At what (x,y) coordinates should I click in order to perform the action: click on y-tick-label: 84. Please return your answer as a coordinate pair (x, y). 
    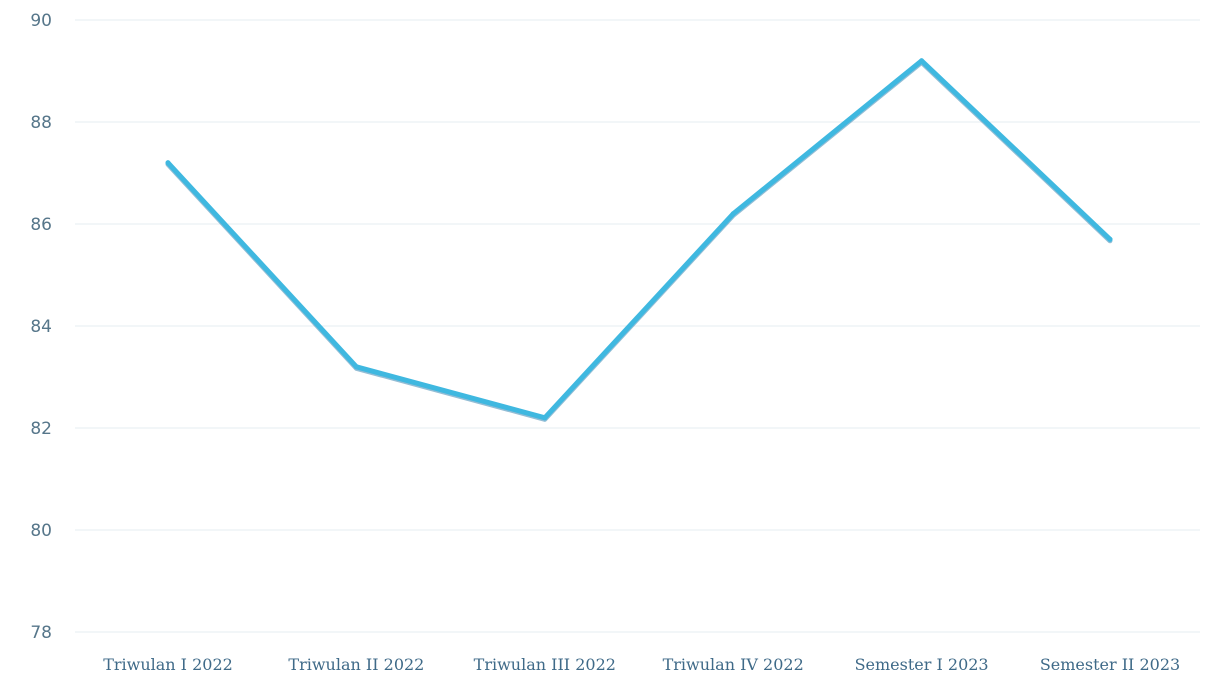
    Looking at the image, I should click on (41, 327).